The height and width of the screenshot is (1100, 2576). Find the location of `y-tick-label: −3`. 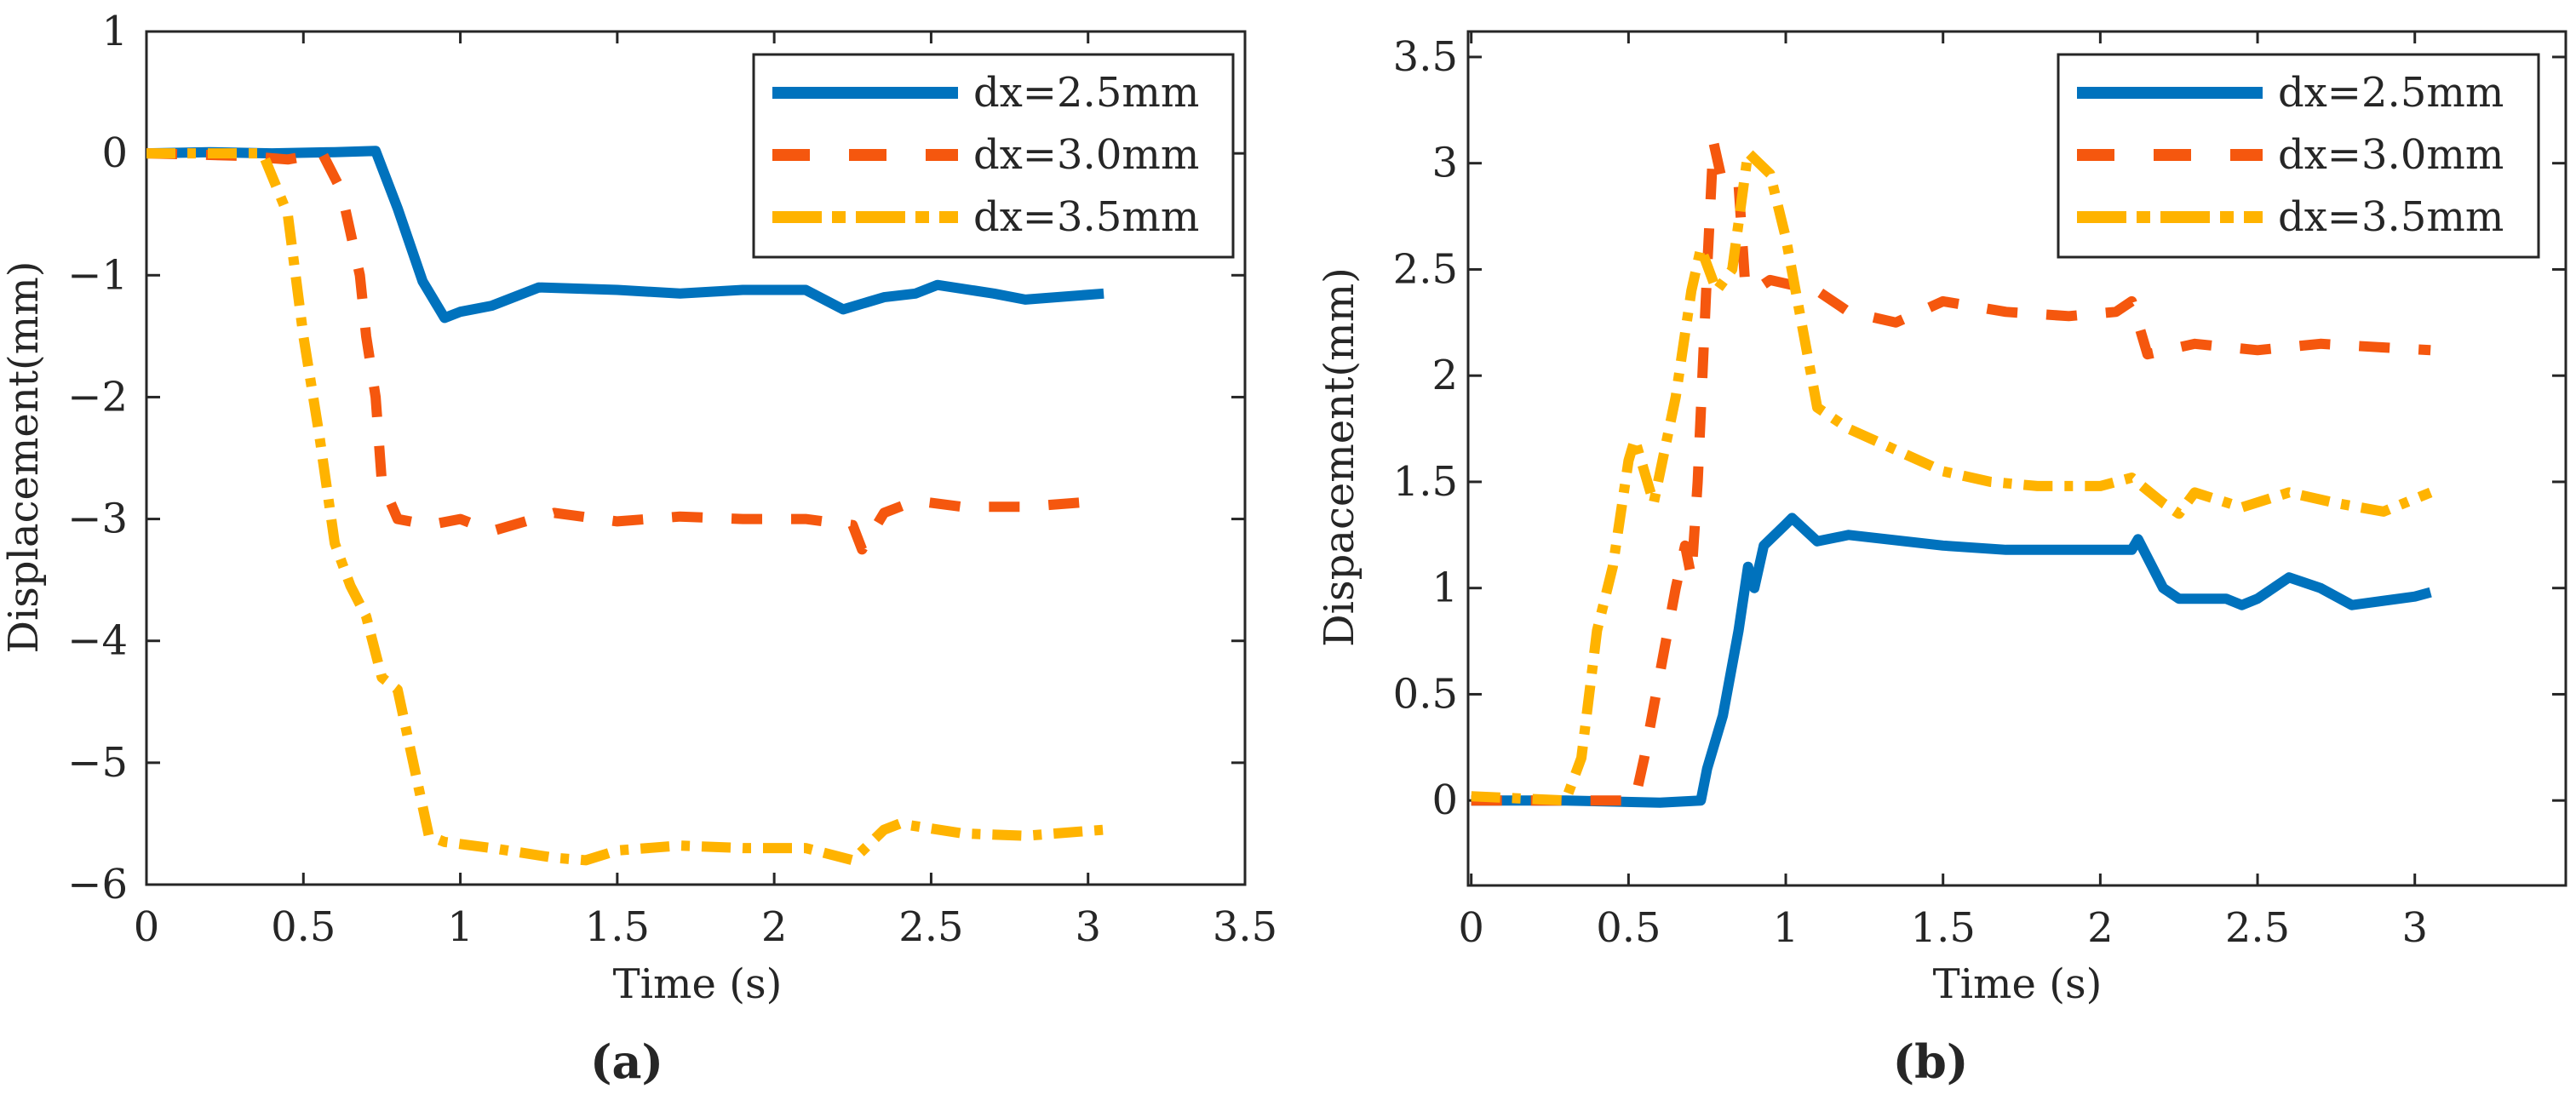

y-tick-label: −3 is located at coordinates (97, 519).